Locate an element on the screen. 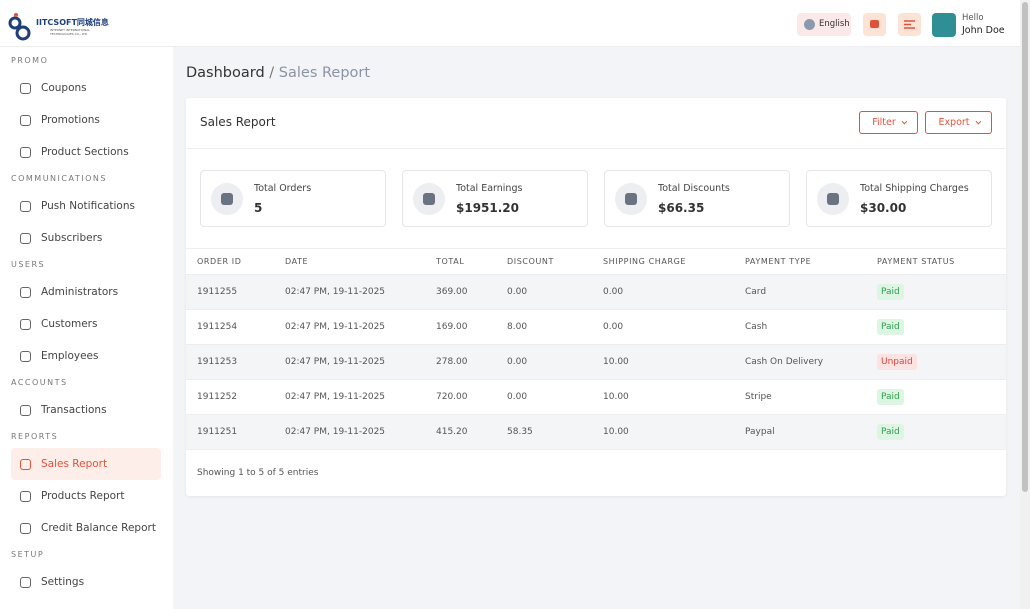 Image resolution: width=1030 pixels, height=609 pixels. column-header: ORDER ID is located at coordinates (219, 261).